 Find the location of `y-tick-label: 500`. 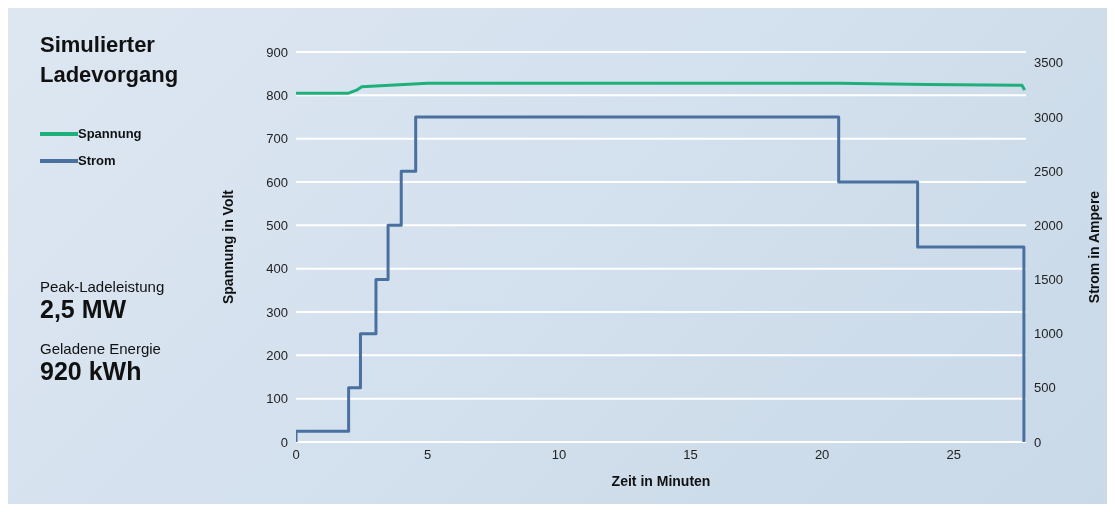

y-tick-label: 500 is located at coordinates (277, 225).